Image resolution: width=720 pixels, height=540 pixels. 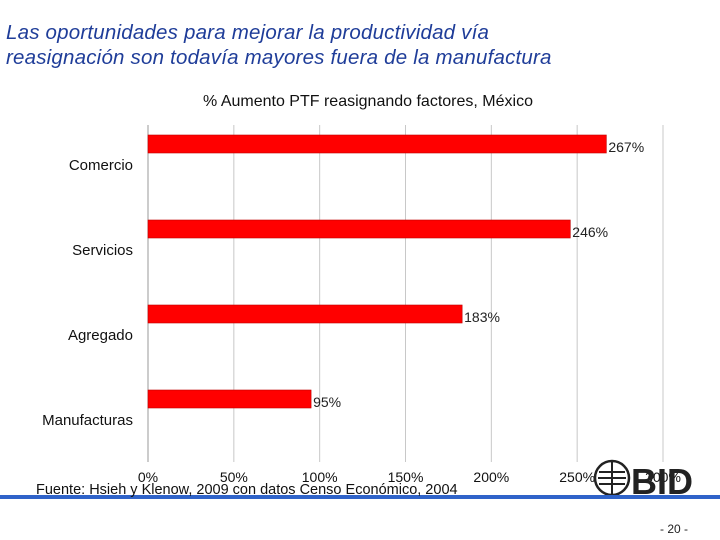 What do you see at coordinates (406, 477) in the screenshot?
I see `x-tick-label: 150%` at bounding box center [406, 477].